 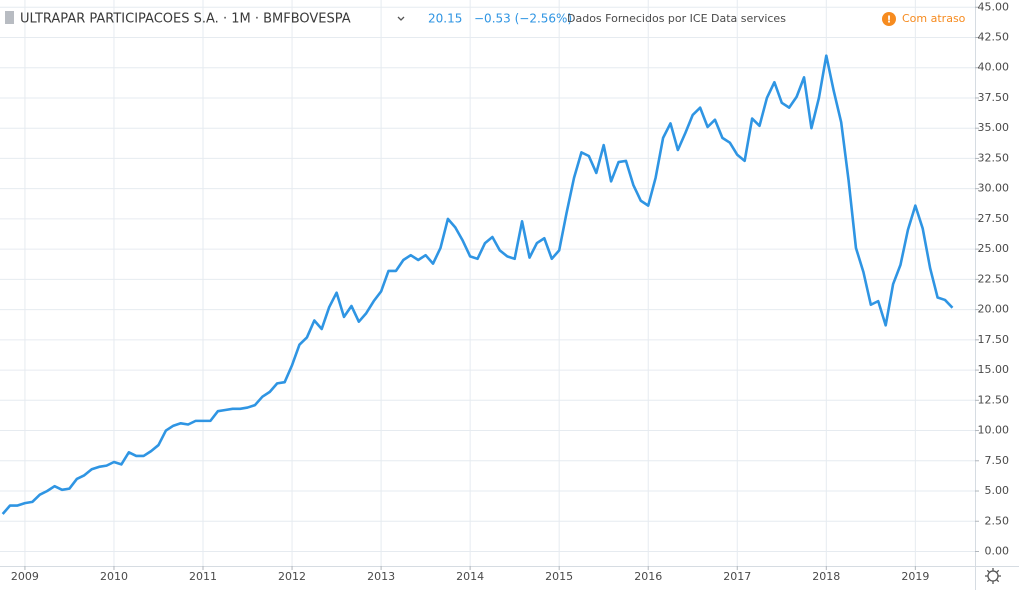 I want to click on symbol-icon, so click(x=9, y=17).